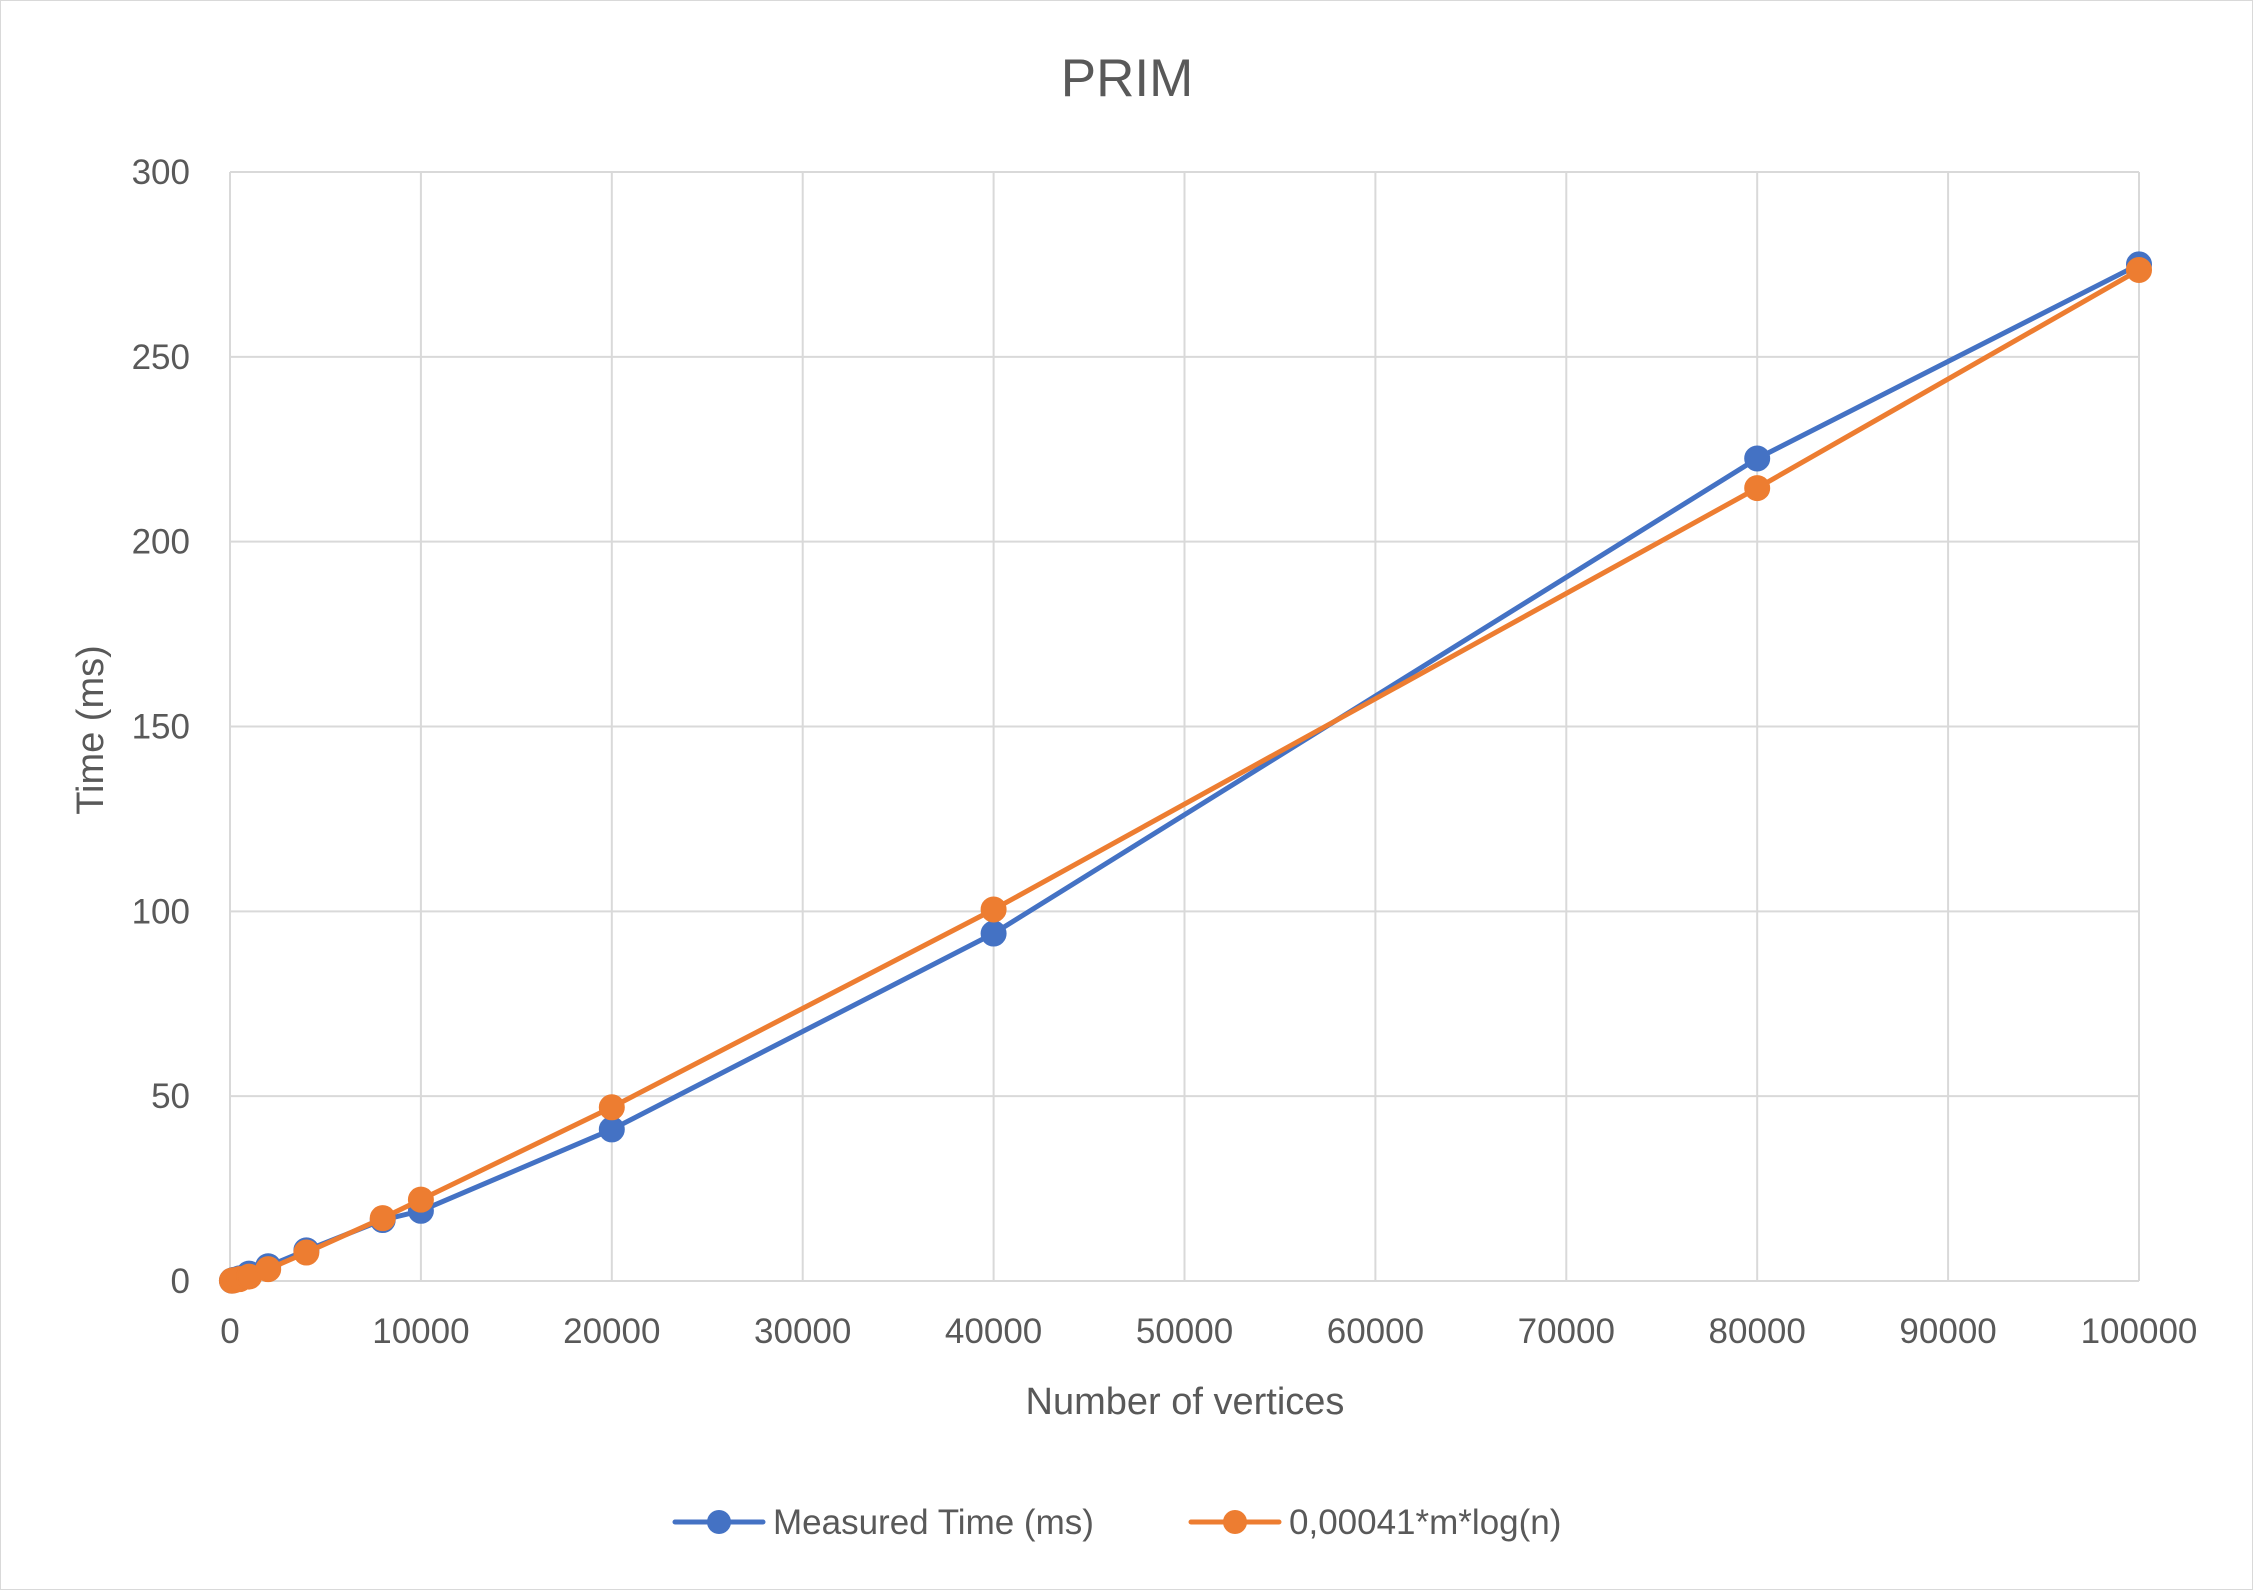 The image size is (2253, 1591). I want to click on y-axis-title: Time (ms), so click(91, 730).